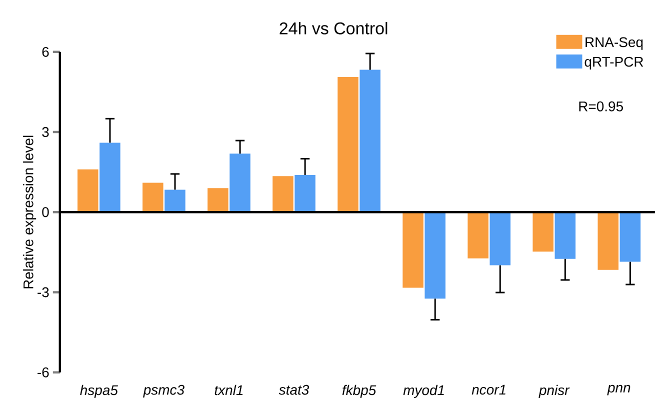 Image resolution: width=656 pixels, height=401 pixels. I want to click on y-axis-title: Relative expression level, so click(29, 212).